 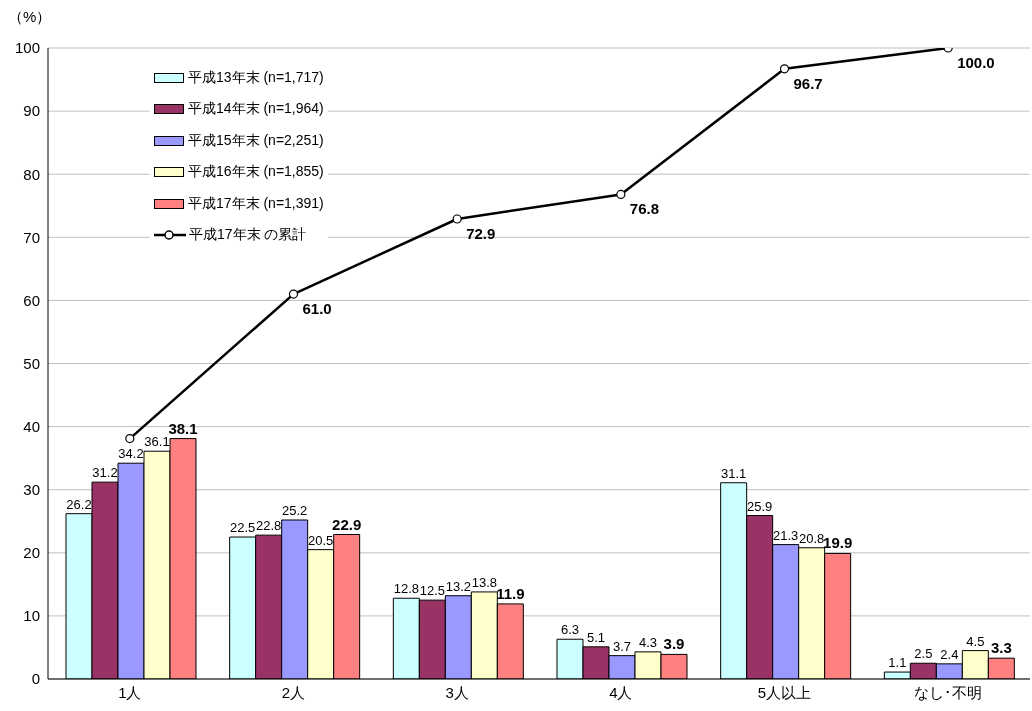 I want to click on data-label: 19.9, so click(x=838, y=543).